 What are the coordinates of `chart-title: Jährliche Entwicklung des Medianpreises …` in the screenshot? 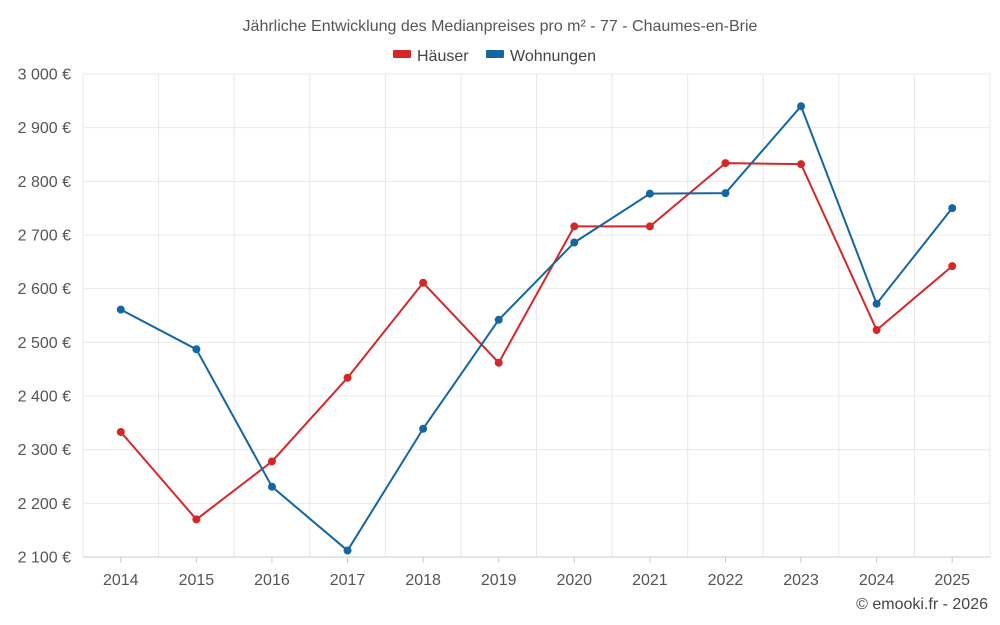 It's located at (500, 26).